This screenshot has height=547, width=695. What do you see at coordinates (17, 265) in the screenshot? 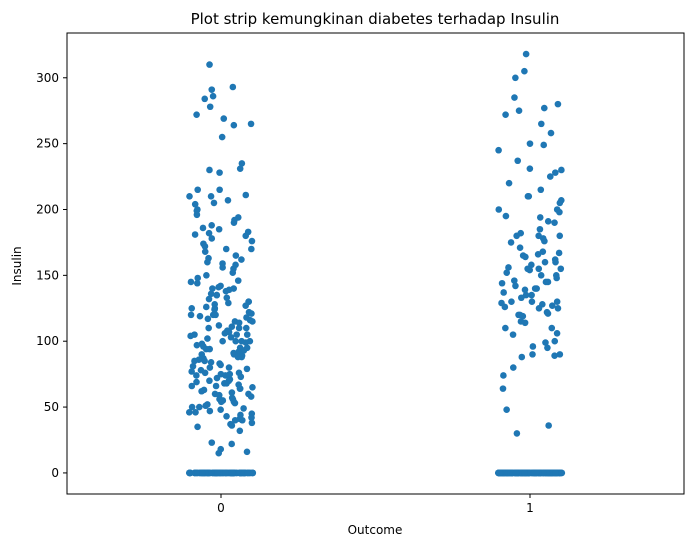
I see `y-axis-label: Insulin` at bounding box center [17, 265].